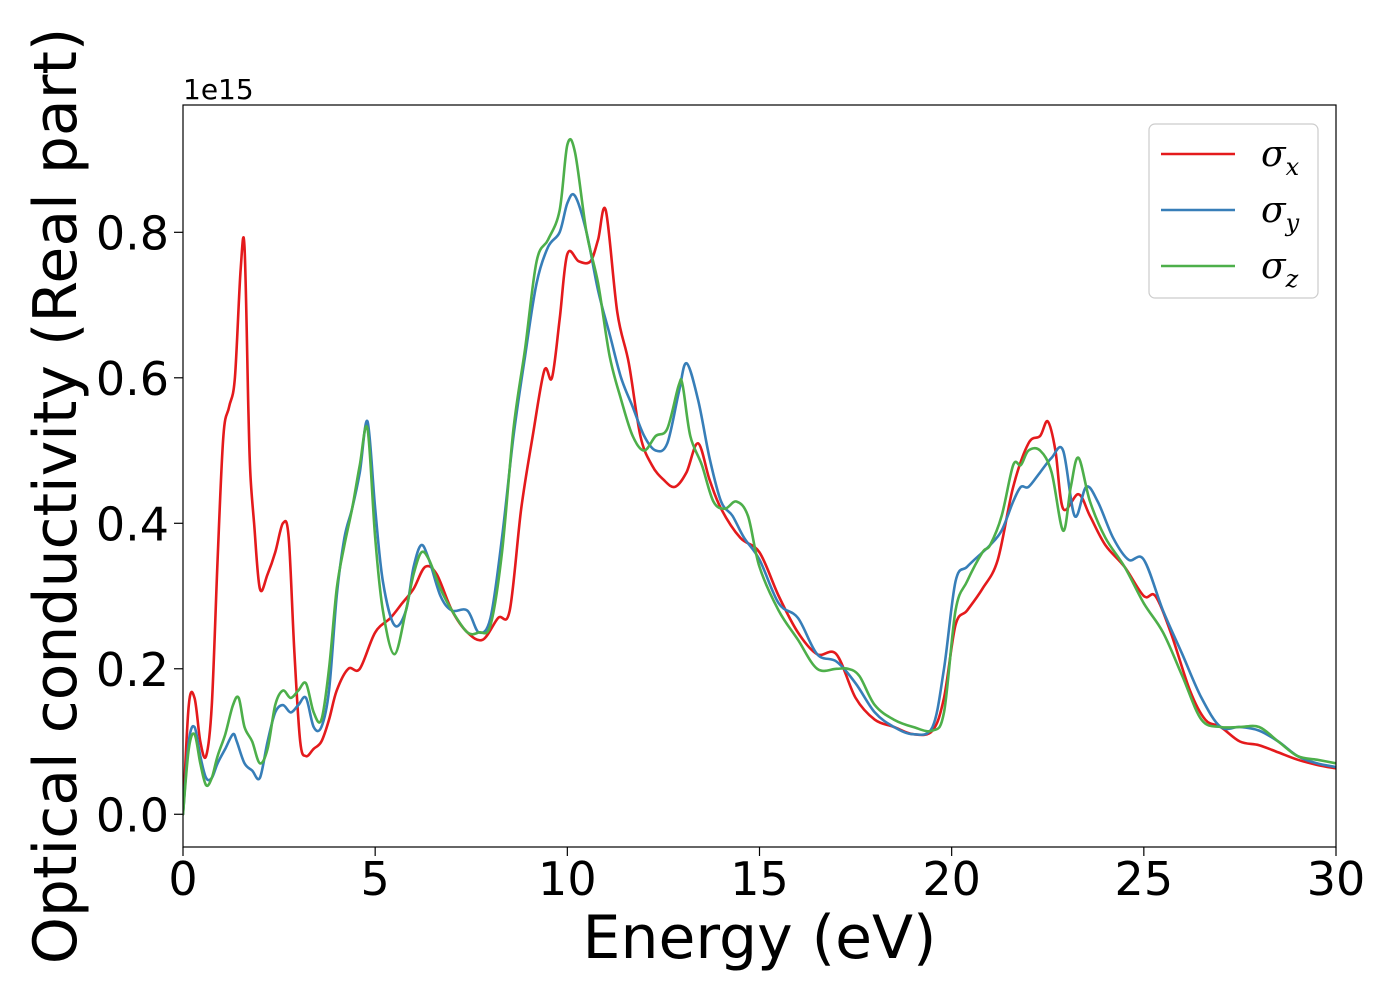 The width and height of the screenshot is (1400, 1000). I want to click on legend-label-x: σx, so click(1280, 157).